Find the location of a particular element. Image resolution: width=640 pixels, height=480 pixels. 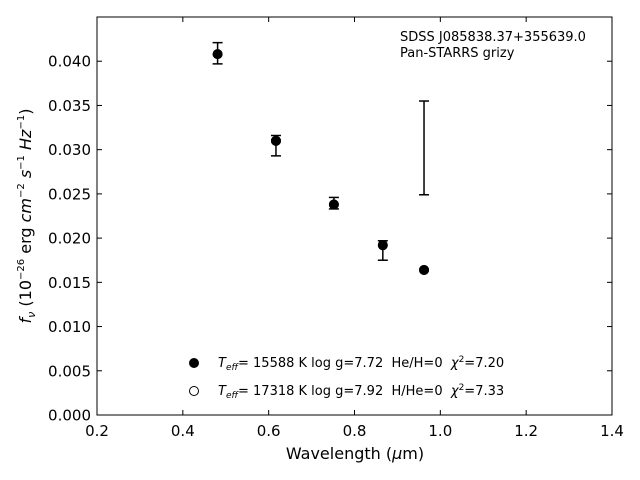

y-tick-label: 0.005 is located at coordinates (69, 371).